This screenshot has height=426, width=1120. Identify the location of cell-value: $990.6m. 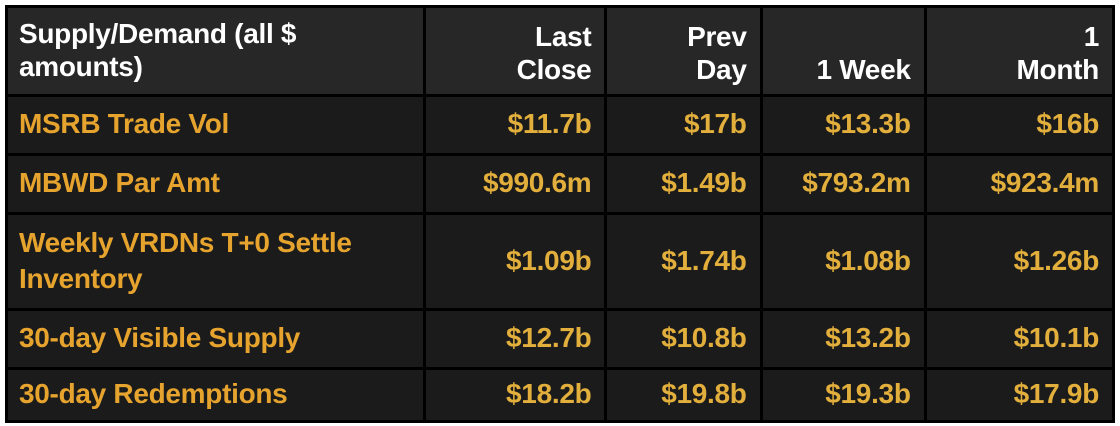
(515, 184).